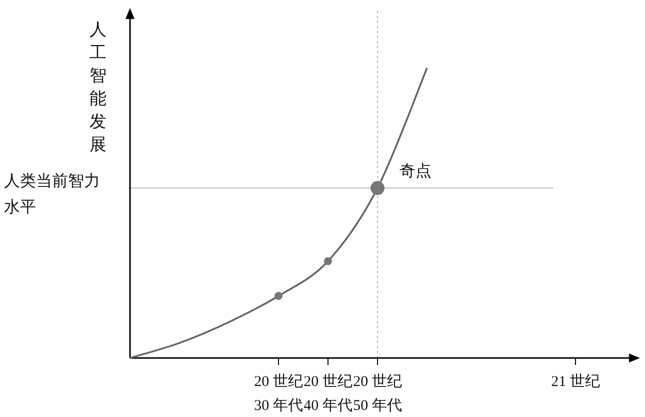 The width and height of the screenshot is (645, 417). I want to click on ylabel: 人工智能发展, so click(98, 87).